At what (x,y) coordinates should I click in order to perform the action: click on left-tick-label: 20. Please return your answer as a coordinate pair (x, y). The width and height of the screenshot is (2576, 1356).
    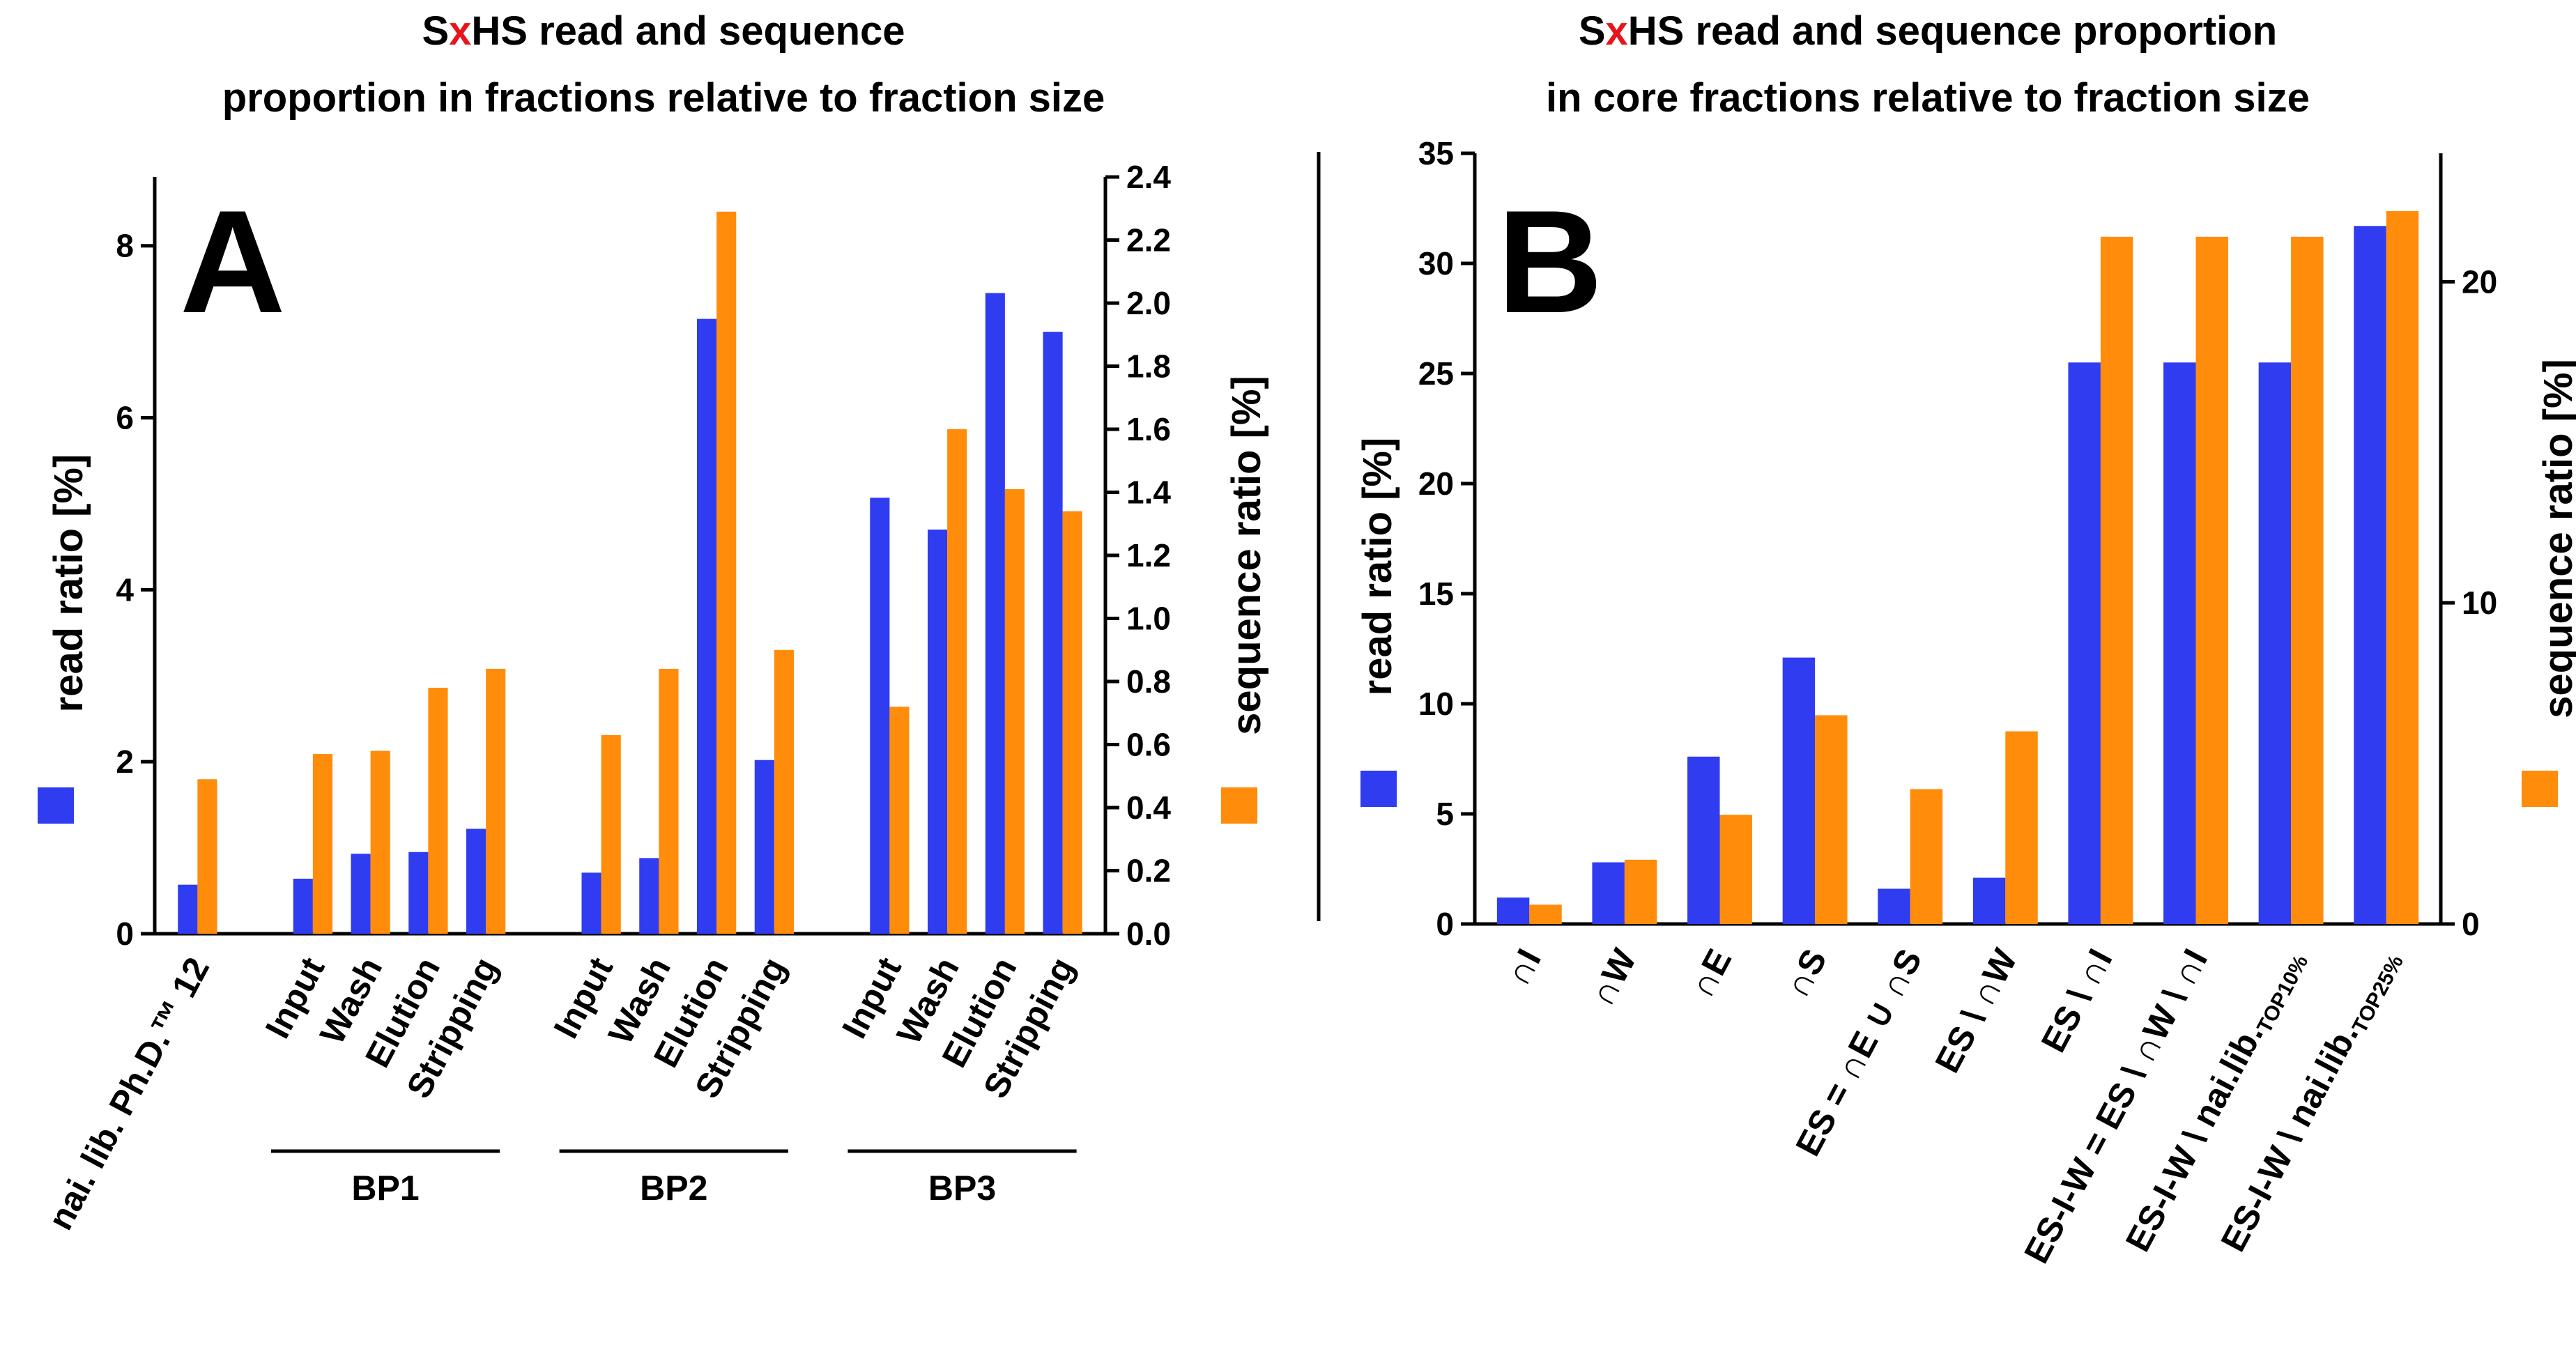
    Looking at the image, I should click on (1436, 483).